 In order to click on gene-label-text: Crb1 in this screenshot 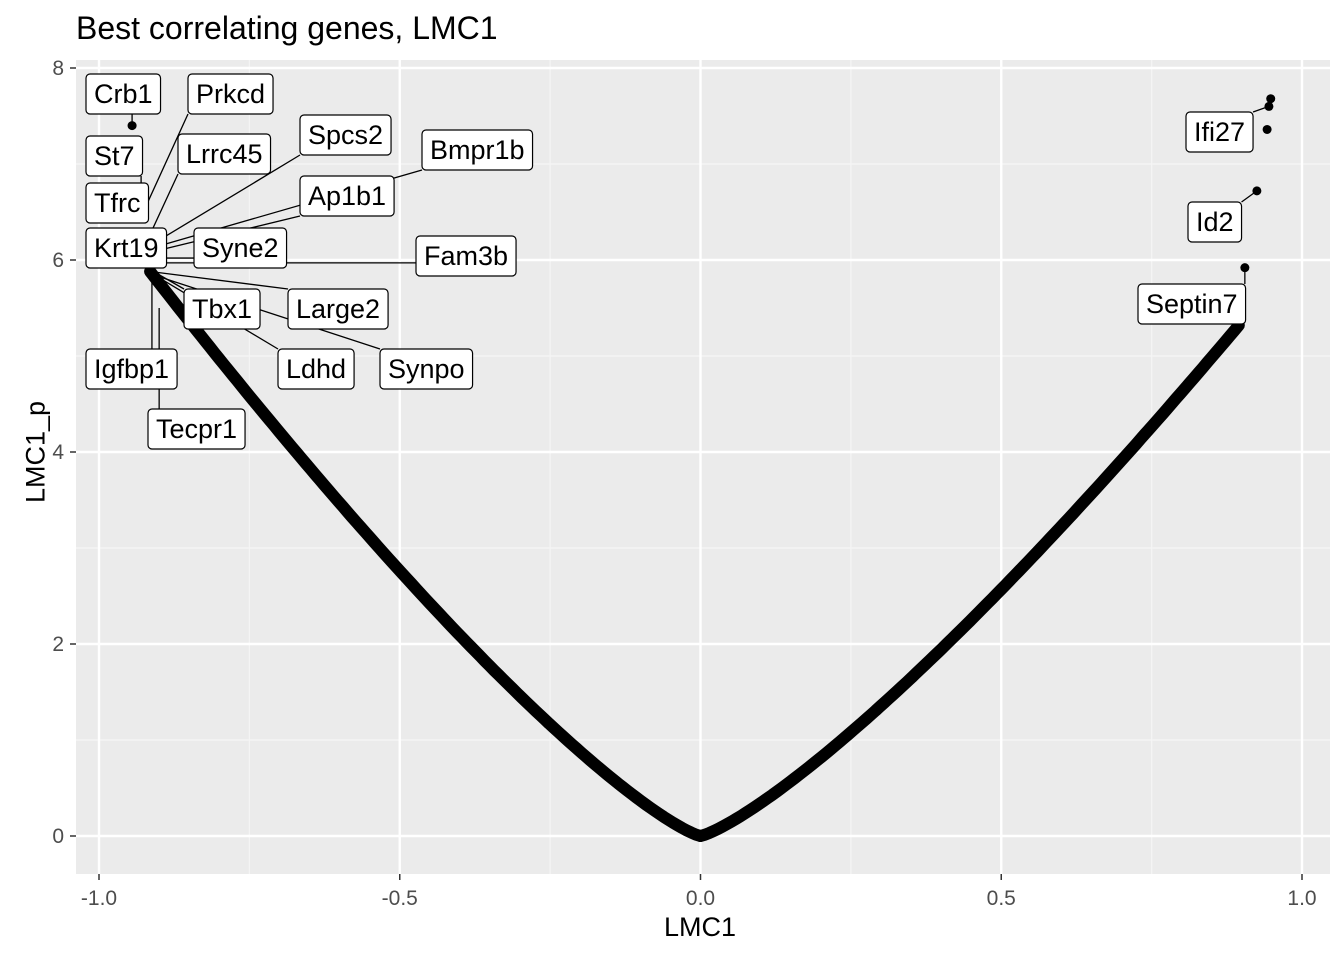, I will do `click(123, 94)`.